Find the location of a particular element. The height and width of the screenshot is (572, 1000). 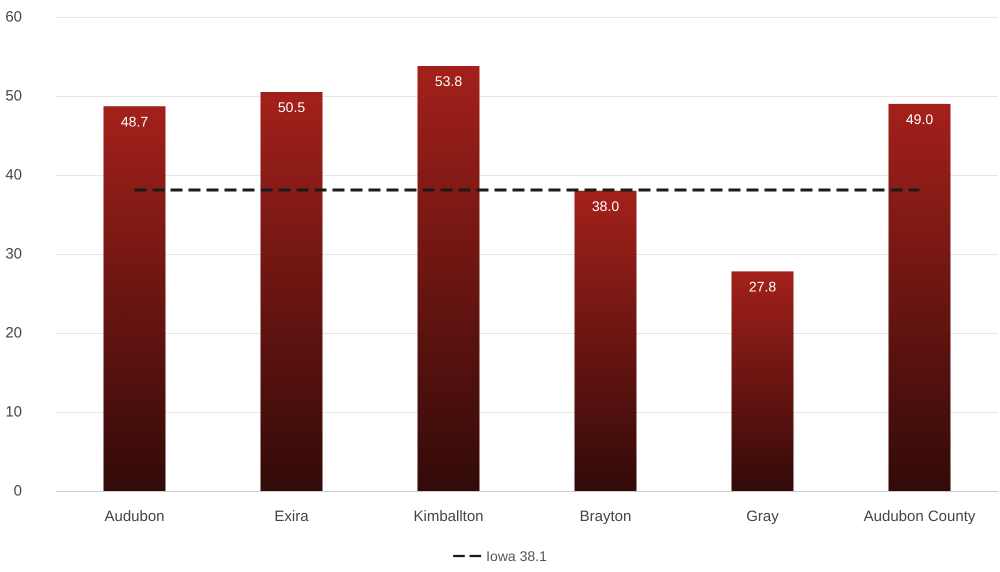

y-tick-label: 60 is located at coordinates (13, 17).